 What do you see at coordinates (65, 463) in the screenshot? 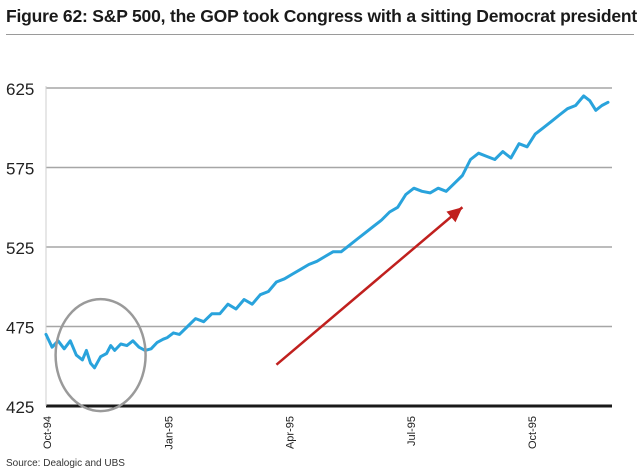
I see `source-note: Source: Dealogic and UBS` at bounding box center [65, 463].